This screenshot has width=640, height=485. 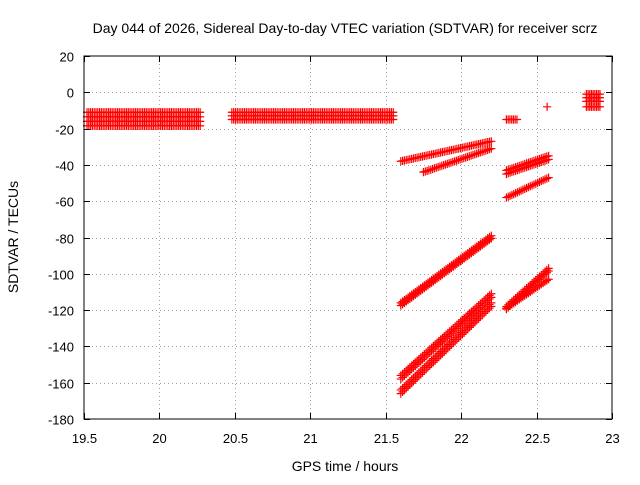 I want to click on y-tick-label: 20, so click(x=67, y=57).